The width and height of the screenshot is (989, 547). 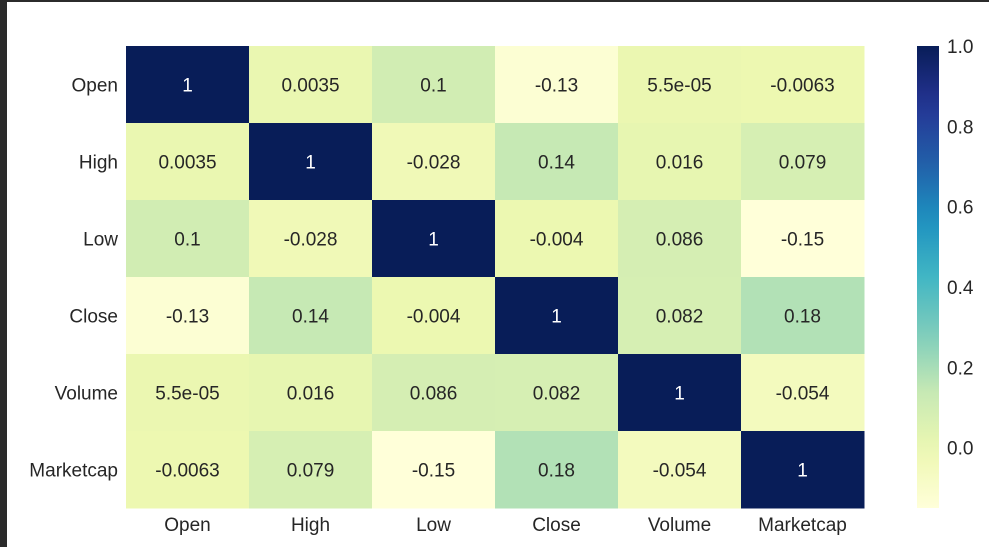 What do you see at coordinates (187, 525) in the screenshot?
I see `column-tick-label: Open` at bounding box center [187, 525].